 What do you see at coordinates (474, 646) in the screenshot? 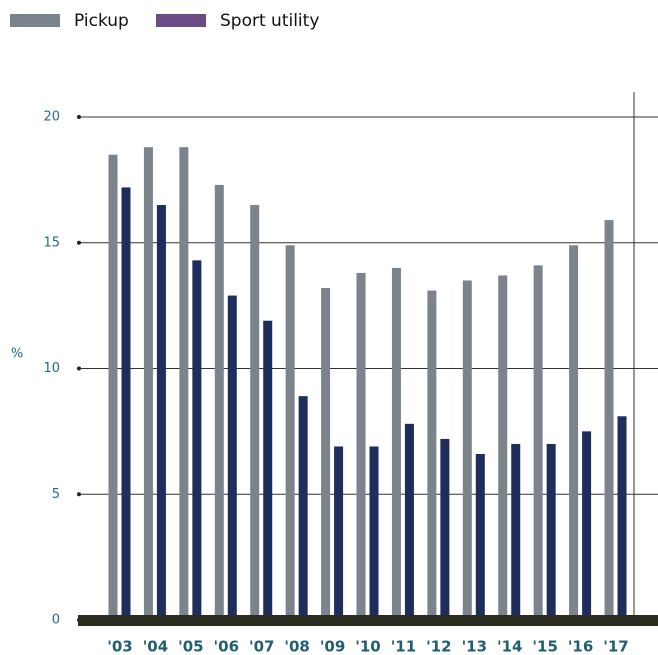
I see `x-tick-label: '13` at bounding box center [474, 646].